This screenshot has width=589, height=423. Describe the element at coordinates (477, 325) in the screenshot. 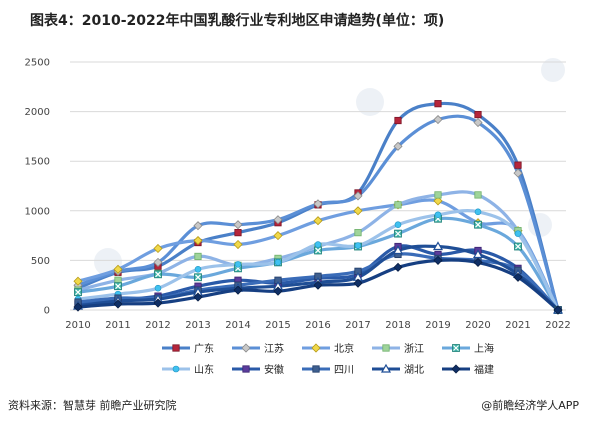

I see `x-tick-label: 2020` at that location.